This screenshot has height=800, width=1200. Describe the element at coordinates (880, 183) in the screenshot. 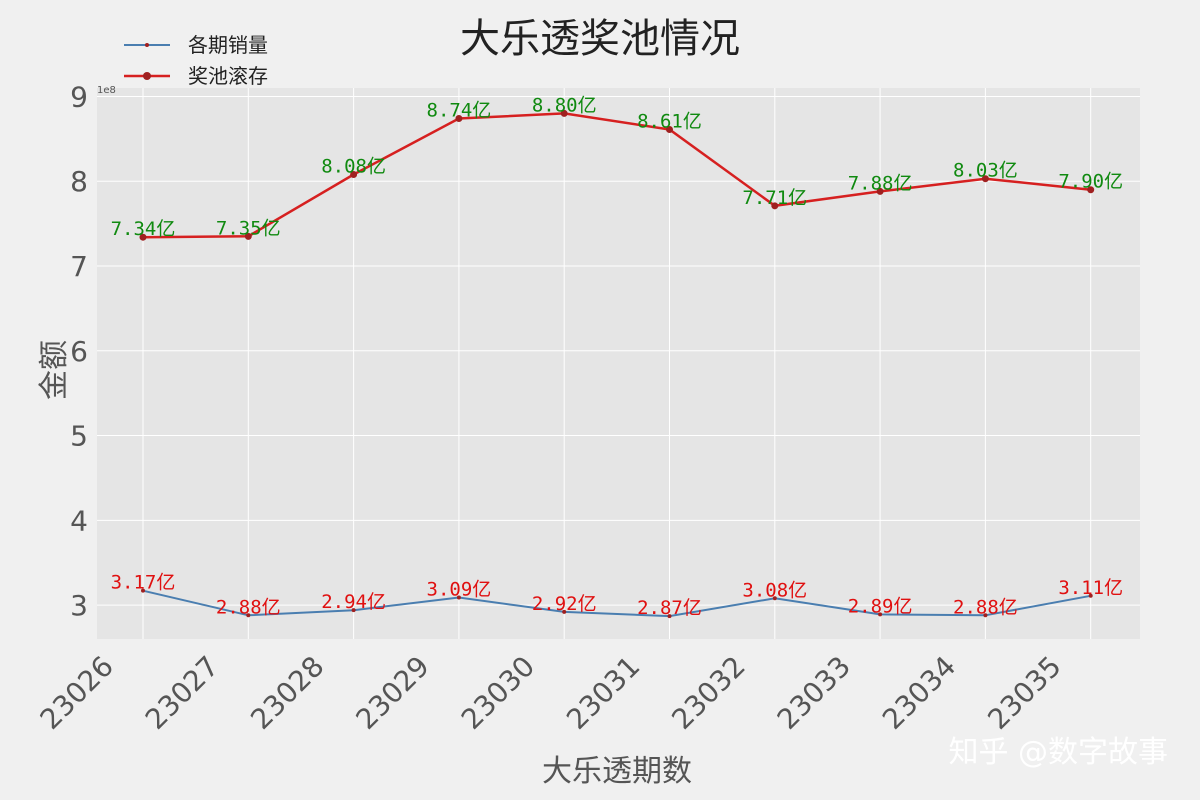

I see `data-label-pool: 7.88亿` at that location.